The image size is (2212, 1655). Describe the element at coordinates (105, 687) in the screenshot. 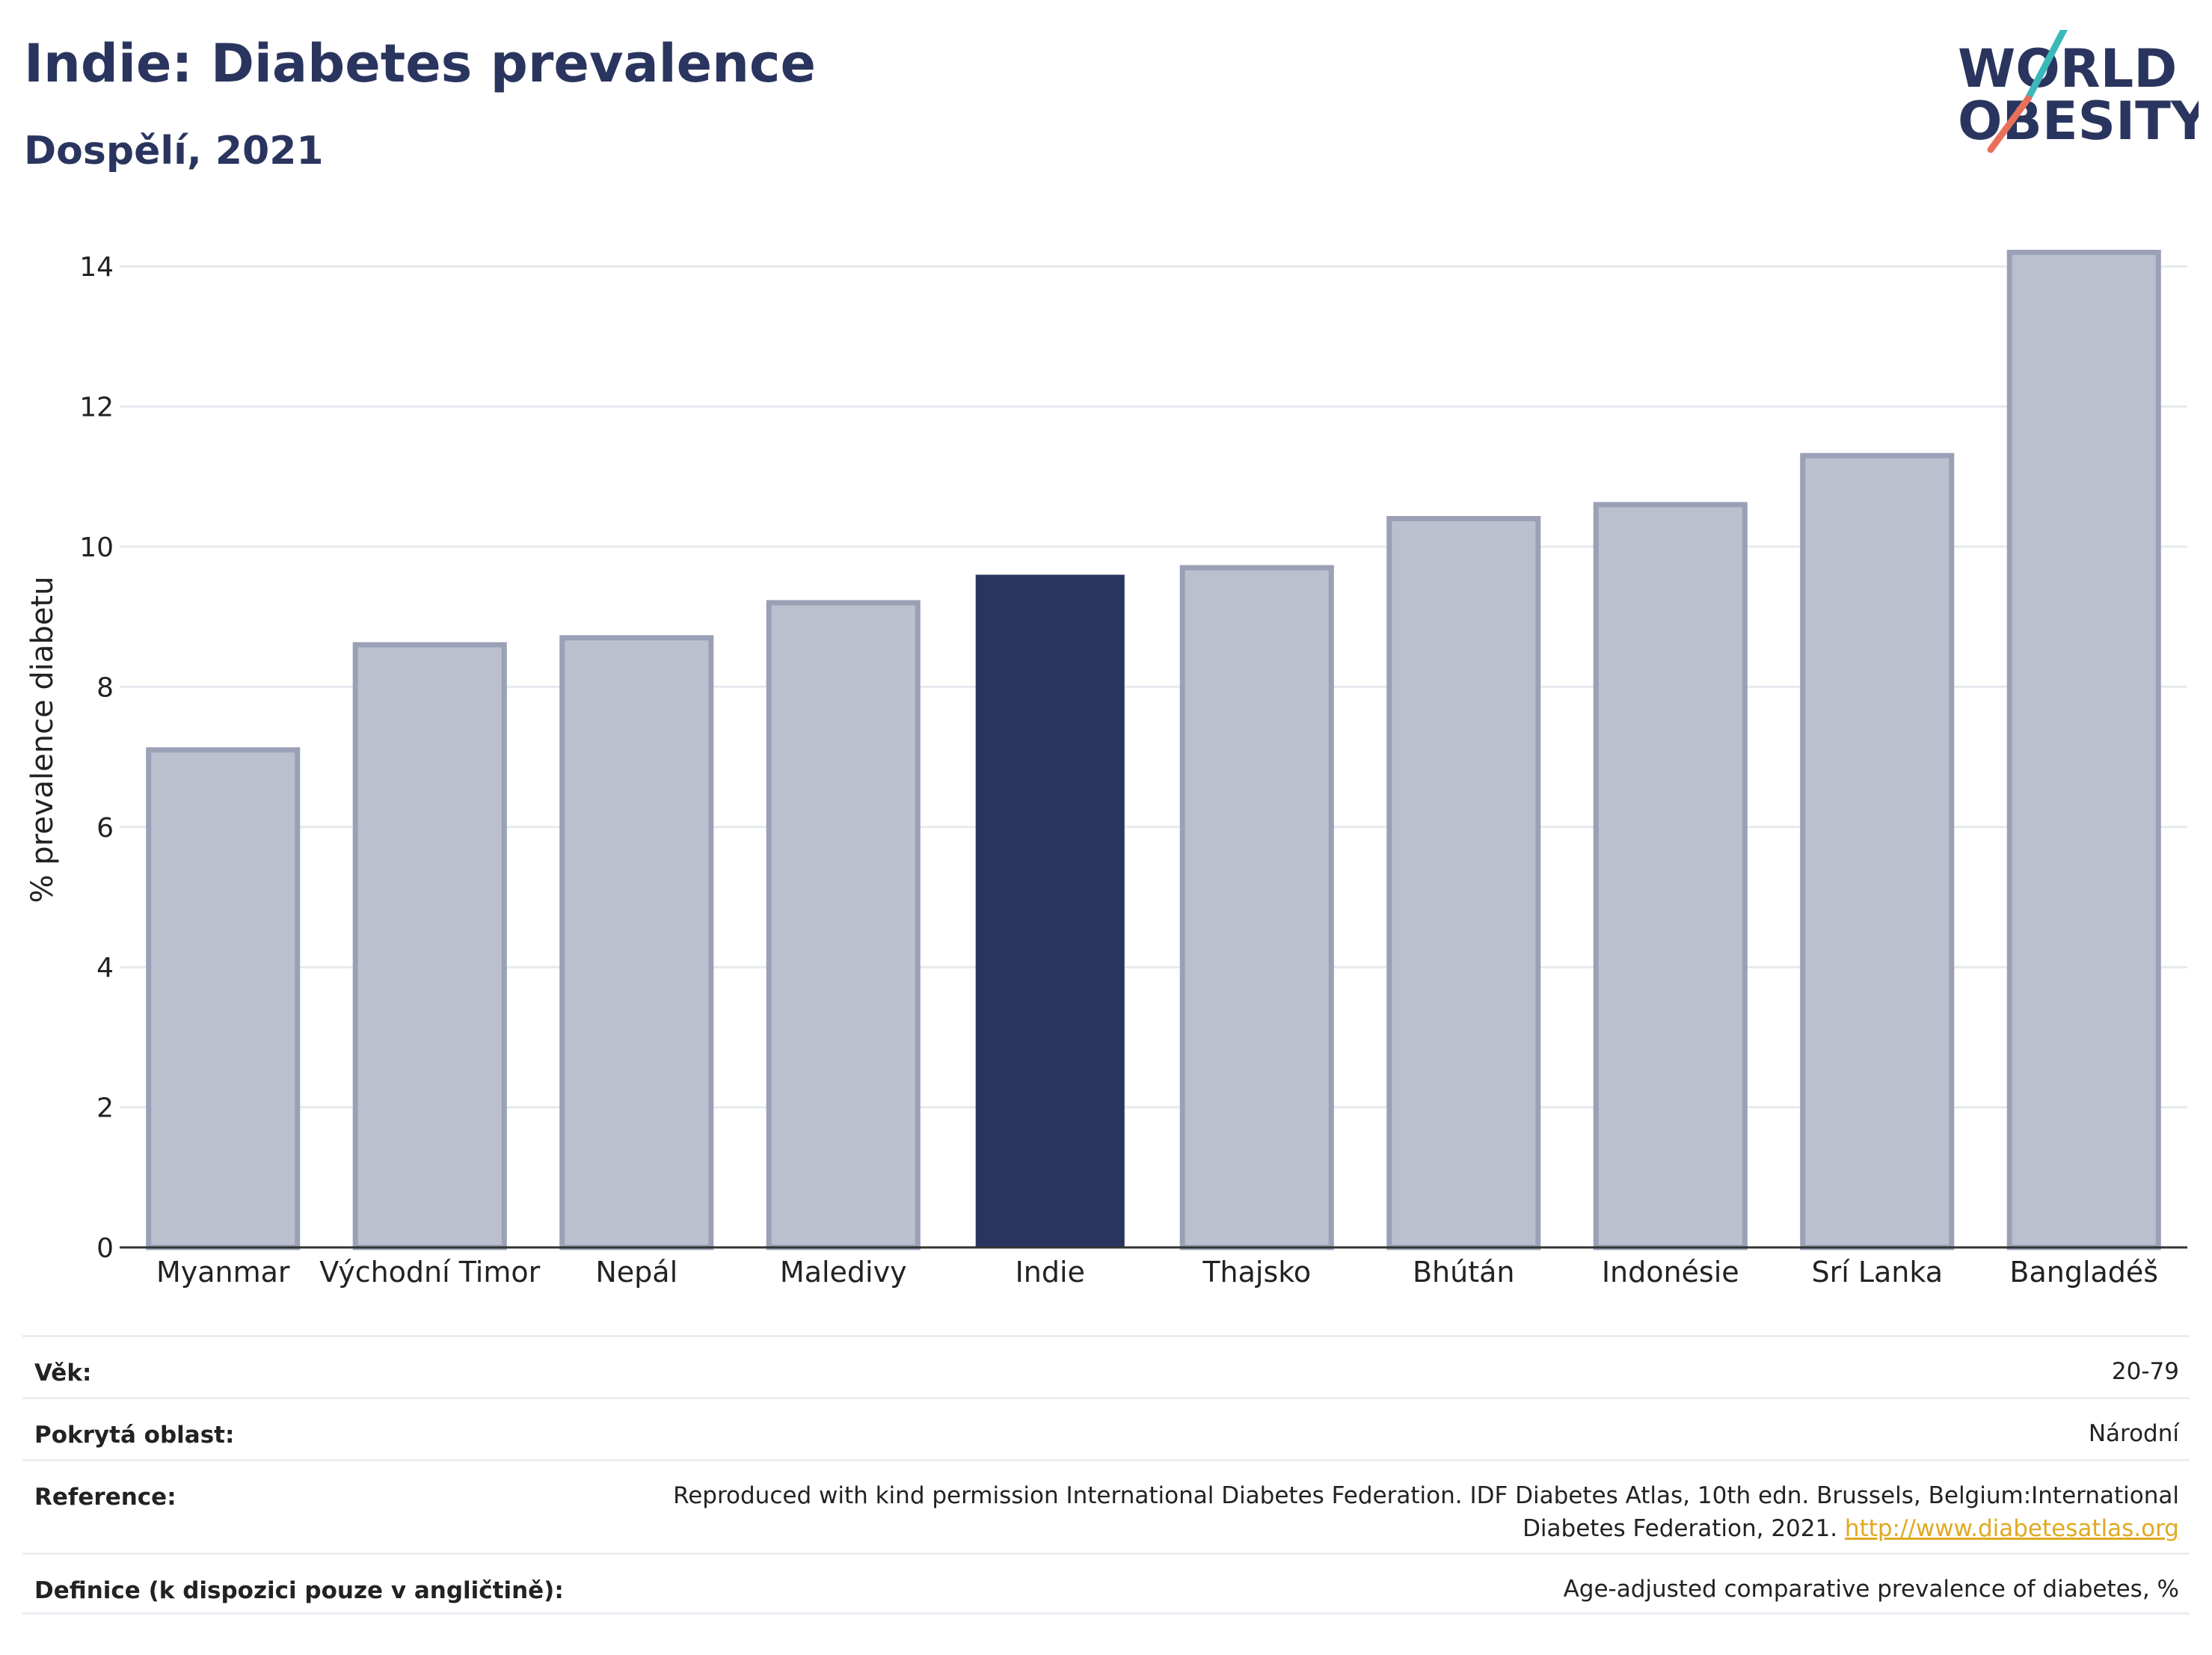

I see `y-tick-label: 8` at that location.